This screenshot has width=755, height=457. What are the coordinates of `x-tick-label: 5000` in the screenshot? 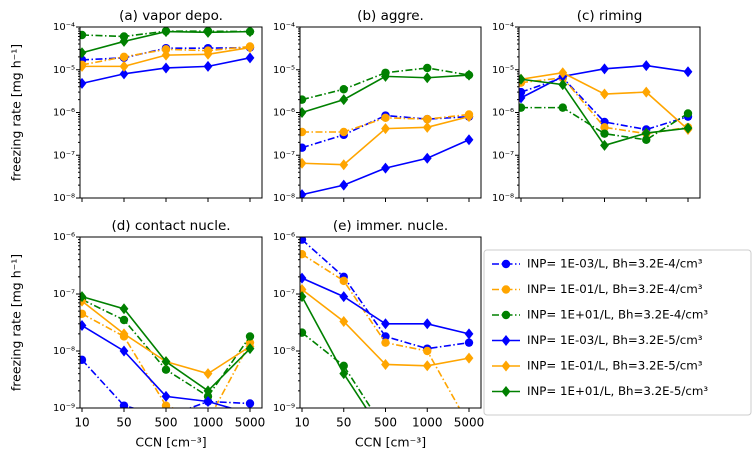 It's located at (250, 423).